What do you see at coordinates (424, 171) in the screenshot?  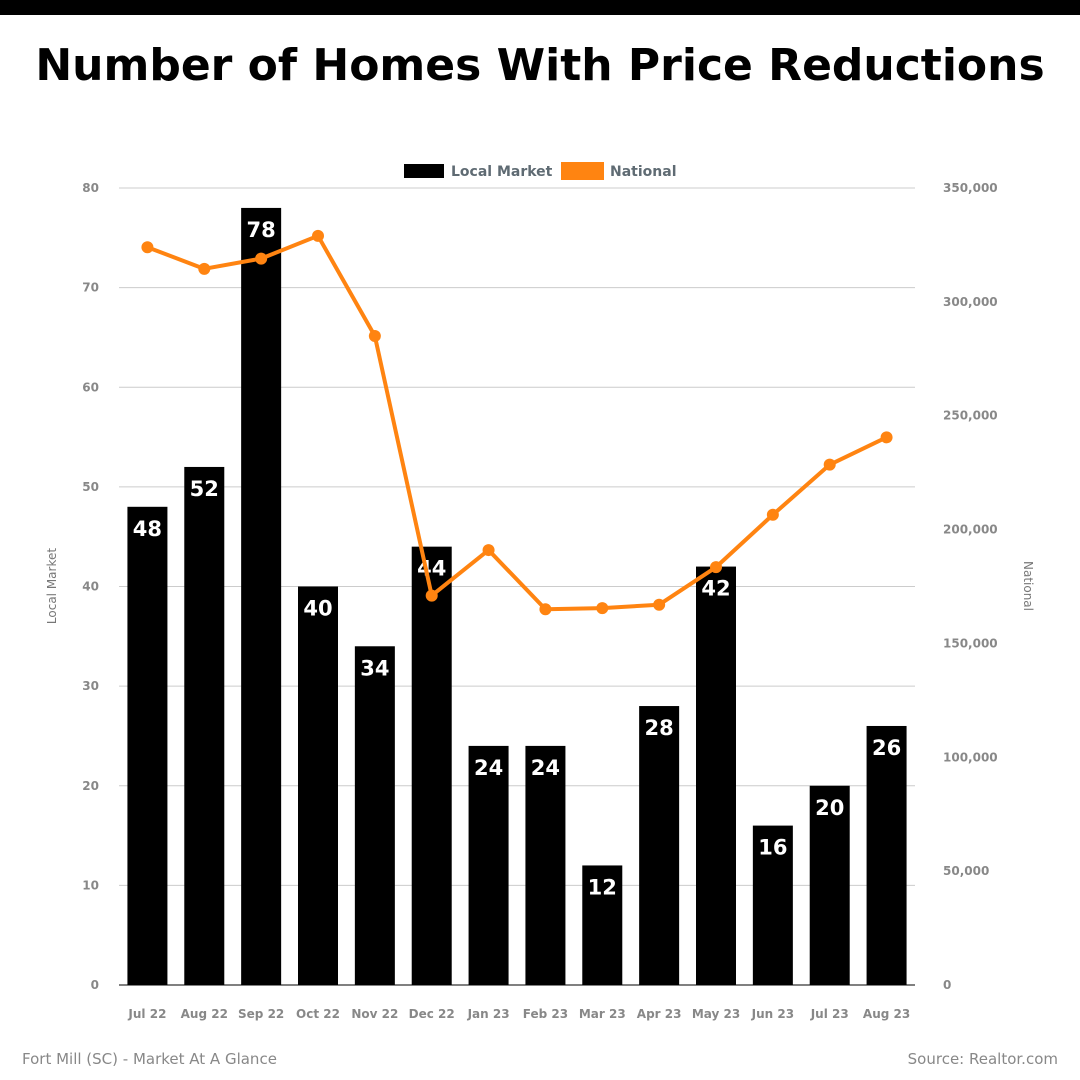 I see `legend-swatch-local` at bounding box center [424, 171].